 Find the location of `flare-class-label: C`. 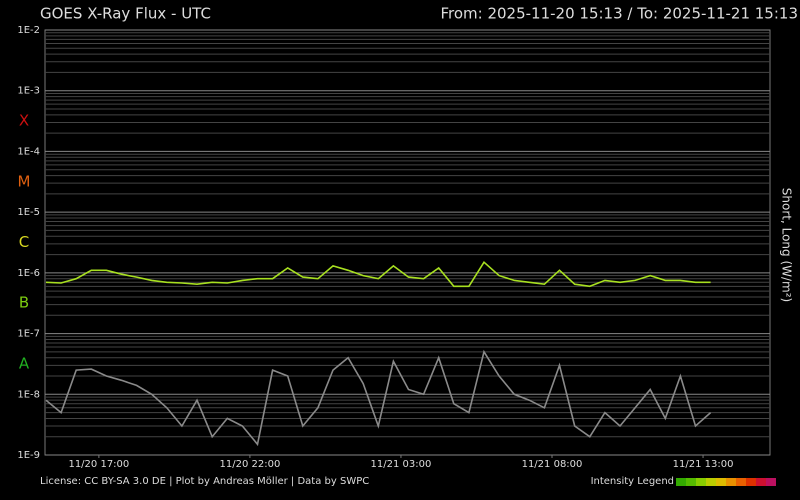

flare-class-label: C is located at coordinates (24, 242).